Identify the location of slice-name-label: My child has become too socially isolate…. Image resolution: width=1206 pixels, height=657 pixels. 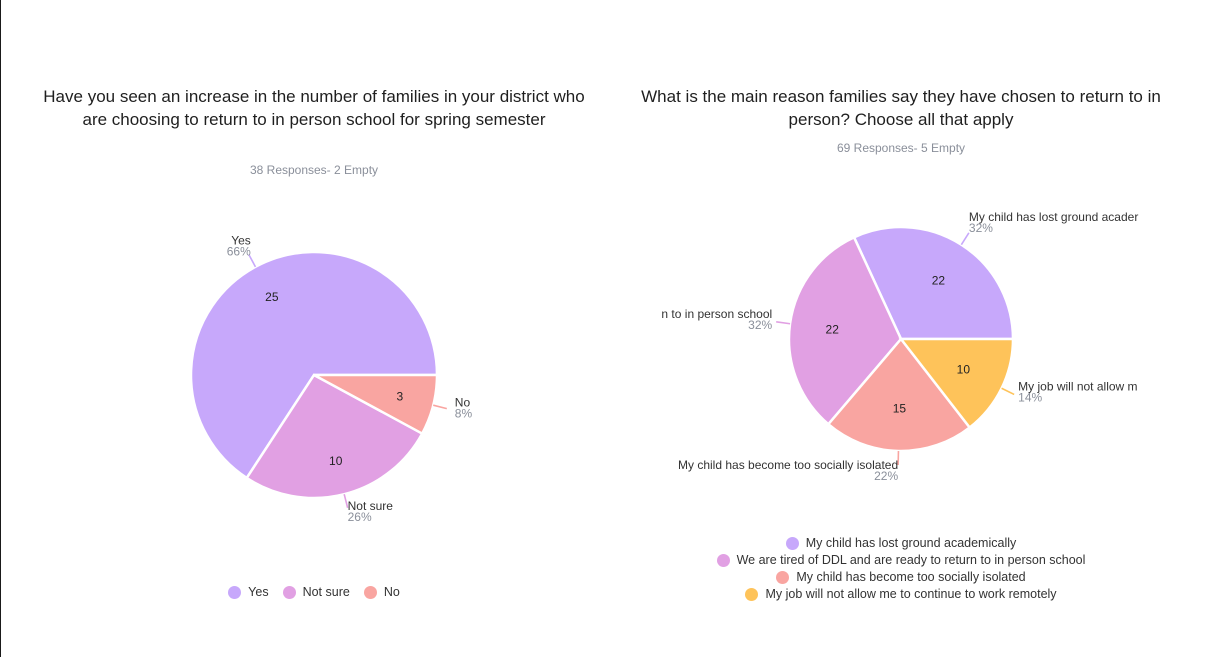
(788, 465).